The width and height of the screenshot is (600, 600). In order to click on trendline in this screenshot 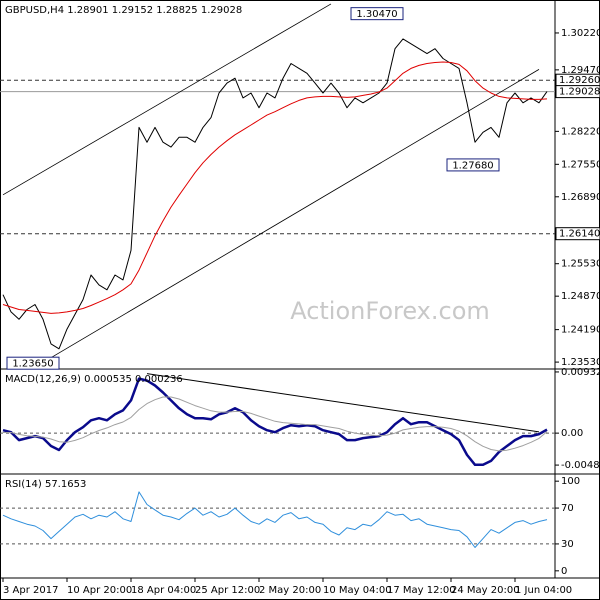, I will do `click(343, 403)`.